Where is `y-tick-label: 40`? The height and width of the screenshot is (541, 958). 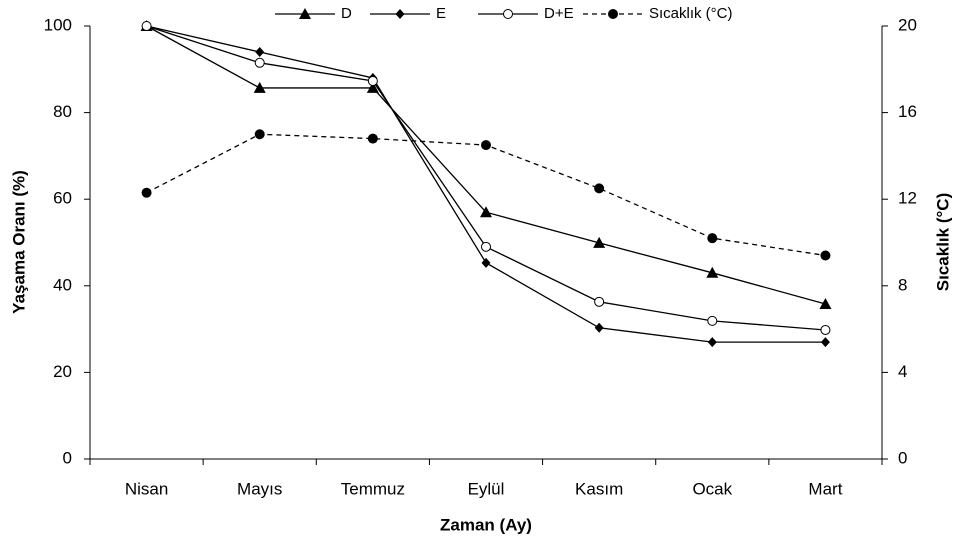
y-tick-label: 40 is located at coordinates (62, 284).